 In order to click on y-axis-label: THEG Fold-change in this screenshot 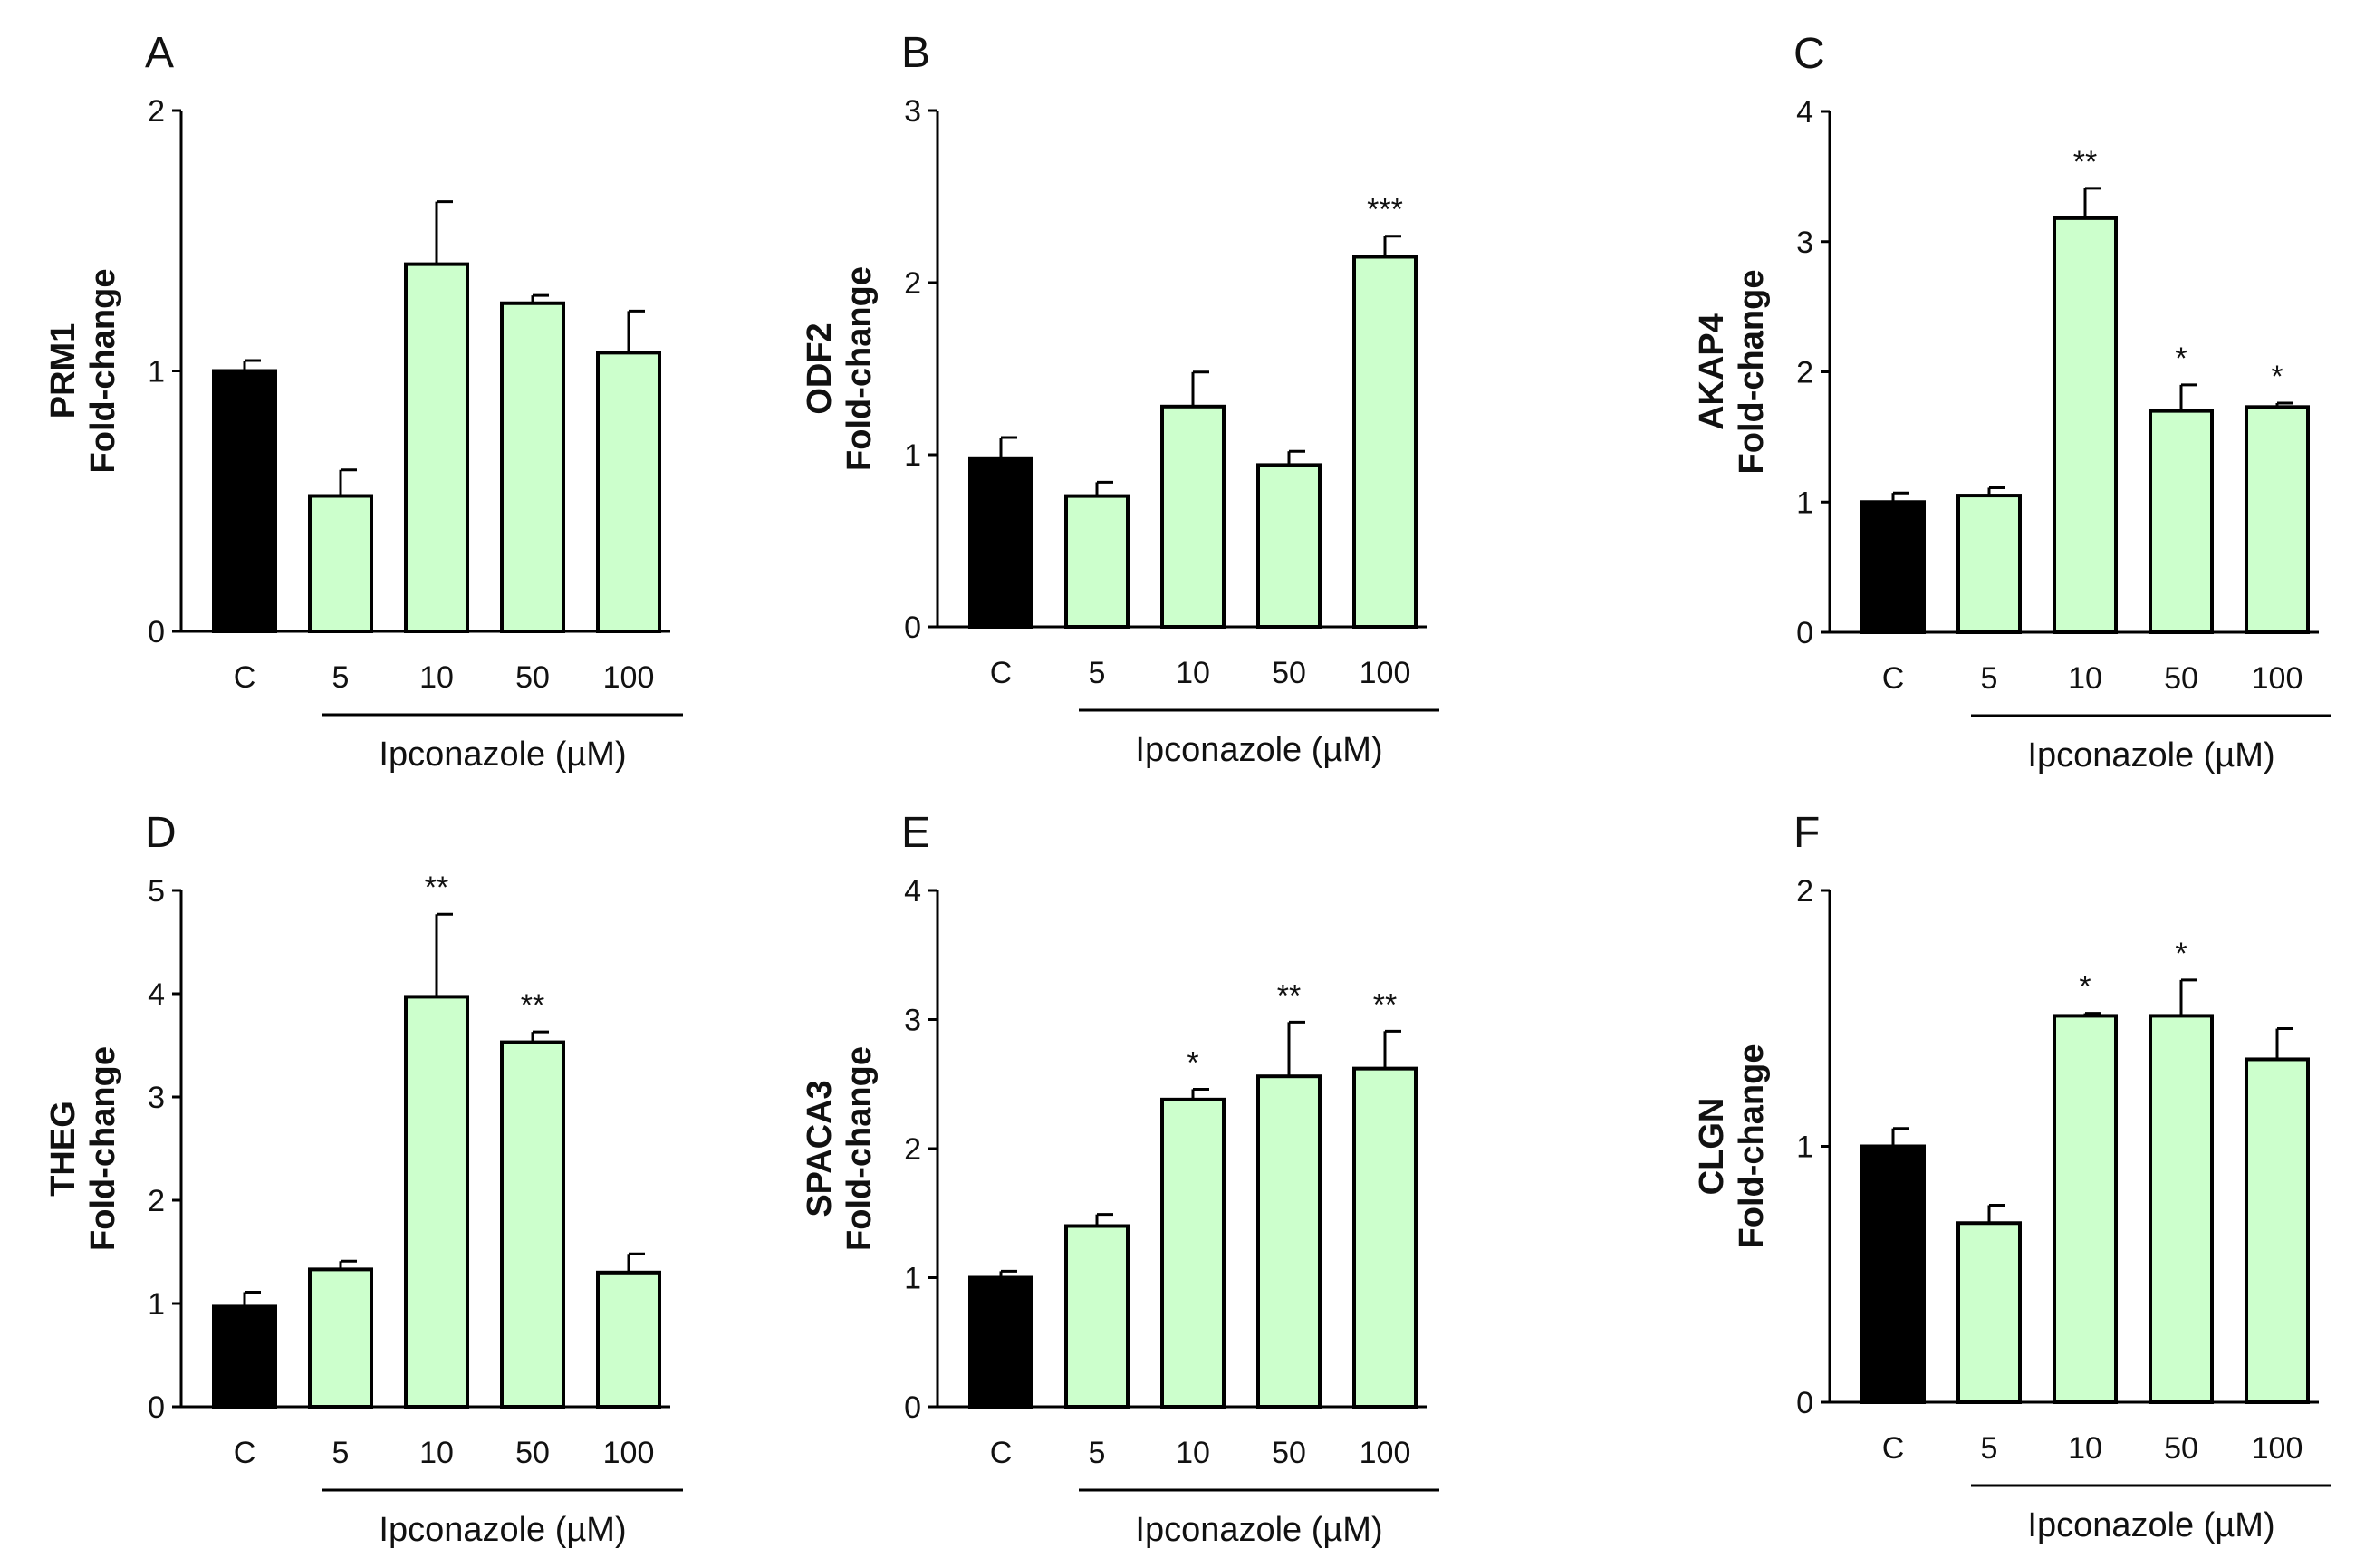, I will do `click(83, 1148)`.